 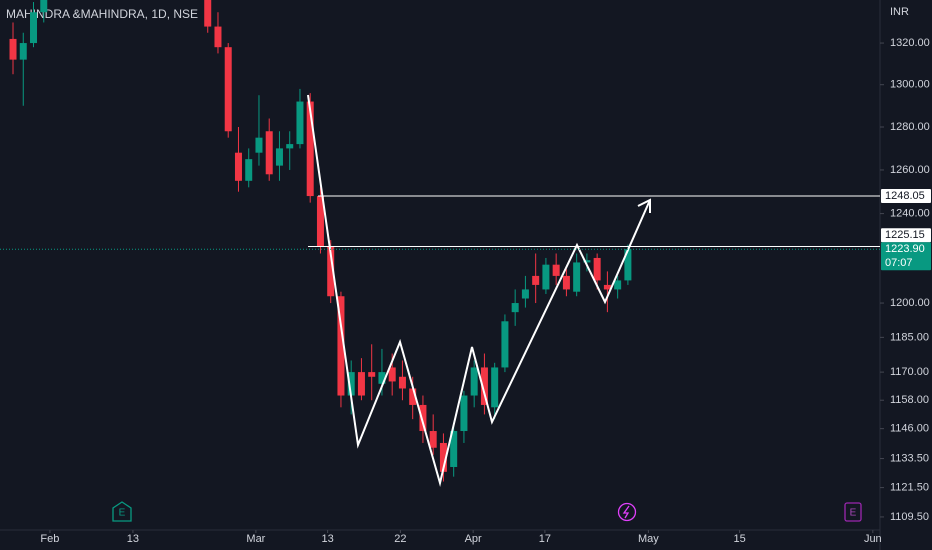 I want to click on dividend-bolt, so click(x=626, y=512).